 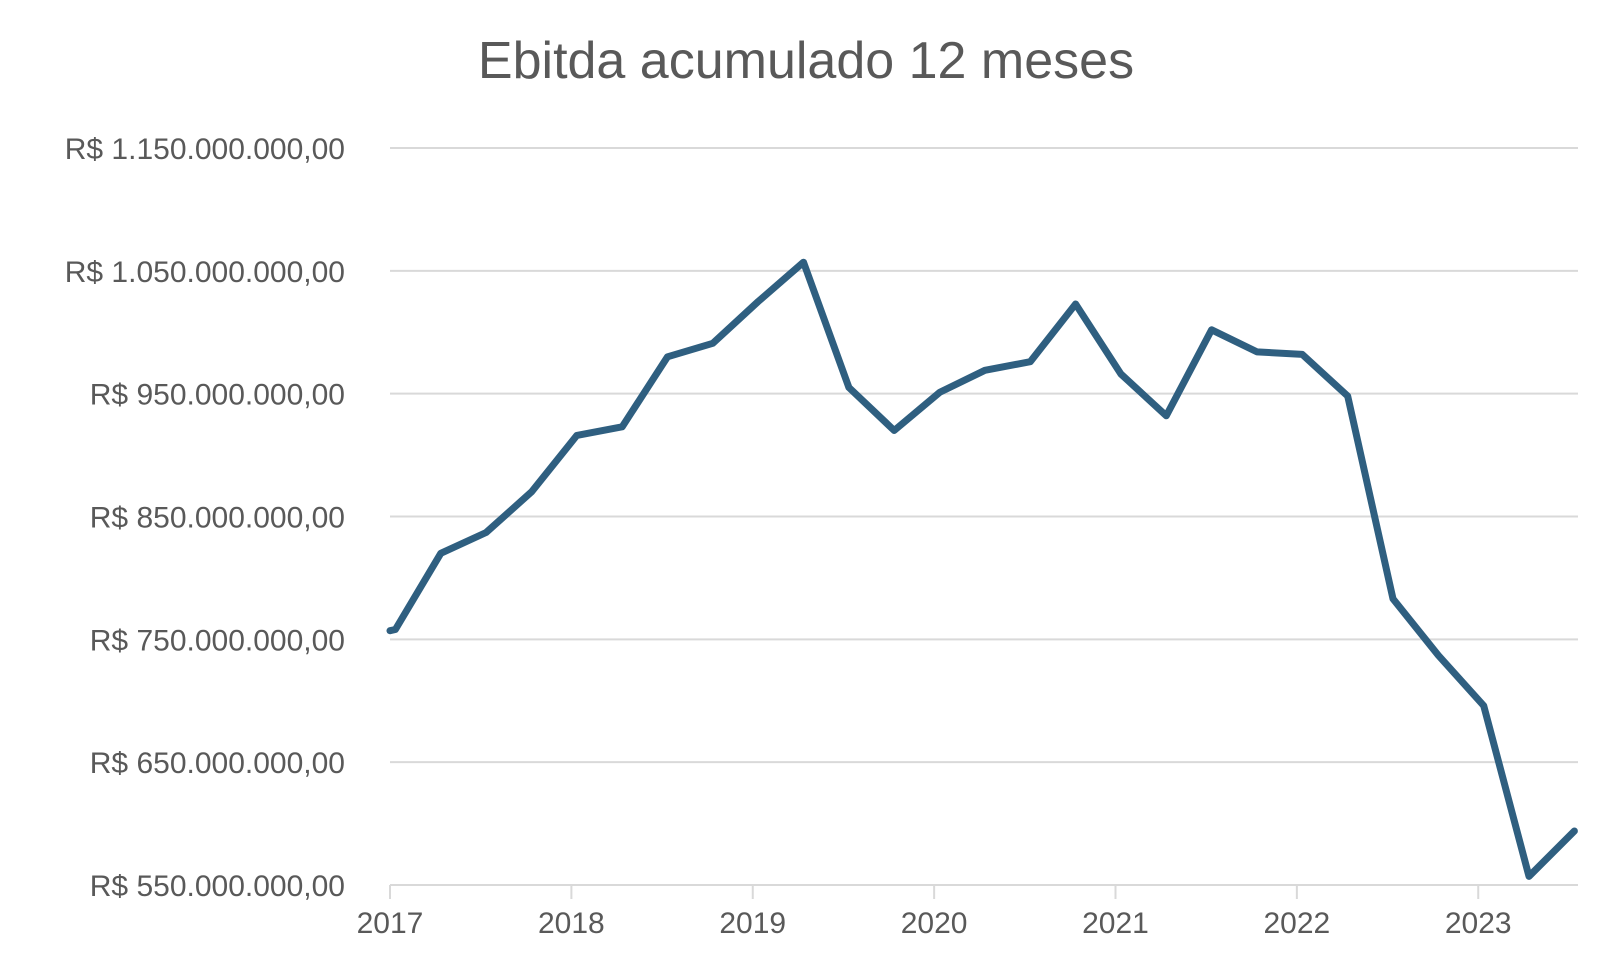 What do you see at coordinates (217, 640) in the screenshot?
I see `y-tick-label: R$ 750.000.000,00` at bounding box center [217, 640].